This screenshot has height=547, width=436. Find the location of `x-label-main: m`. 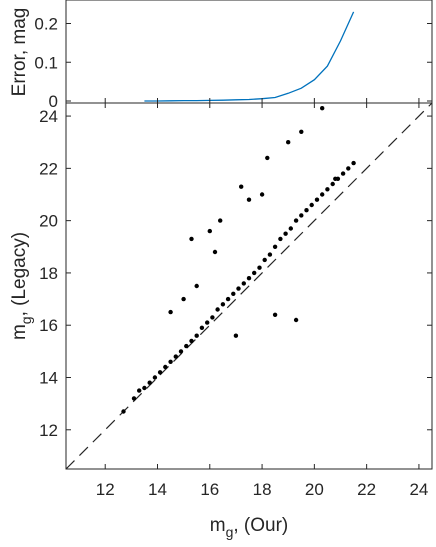

x-label-main: m is located at coordinates (218, 525).